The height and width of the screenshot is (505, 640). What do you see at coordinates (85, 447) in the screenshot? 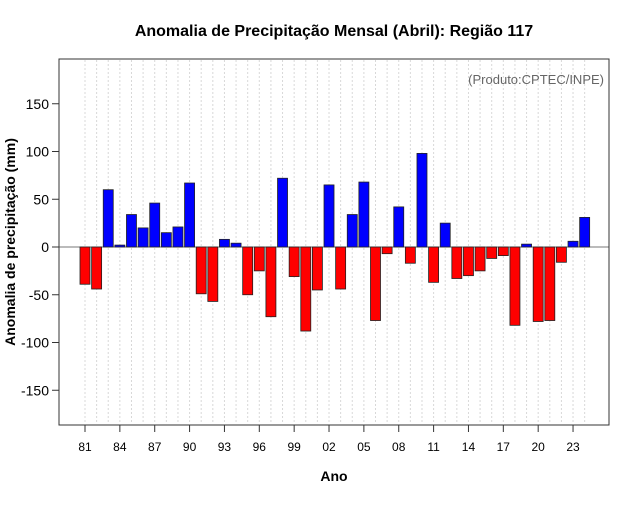
I see `x-tick-label: 81` at bounding box center [85, 447].